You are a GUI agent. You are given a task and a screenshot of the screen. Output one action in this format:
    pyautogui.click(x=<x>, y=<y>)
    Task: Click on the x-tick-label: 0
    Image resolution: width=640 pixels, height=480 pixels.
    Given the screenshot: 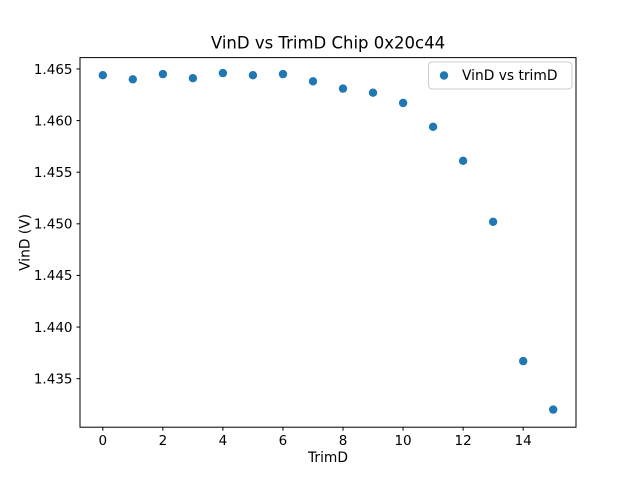 What is the action you would take?
    pyautogui.click(x=103, y=441)
    